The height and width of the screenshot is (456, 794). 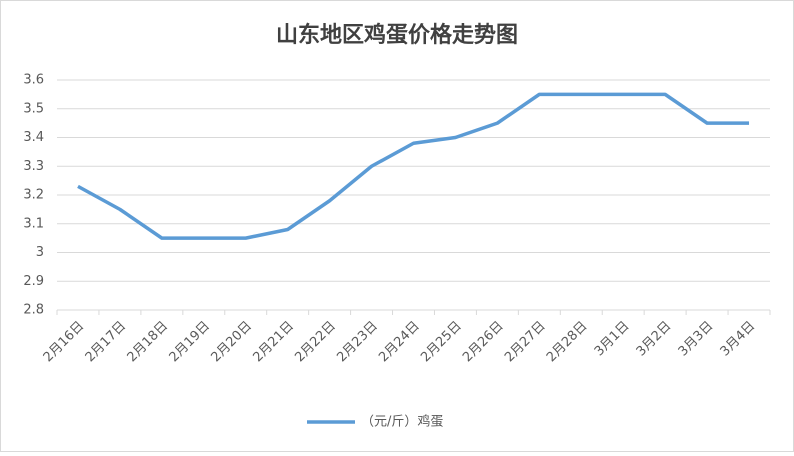 What do you see at coordinates (33, 223) in the screenshot?
I see `y-tick-label: 3.1` at bounding box center [33, 223].